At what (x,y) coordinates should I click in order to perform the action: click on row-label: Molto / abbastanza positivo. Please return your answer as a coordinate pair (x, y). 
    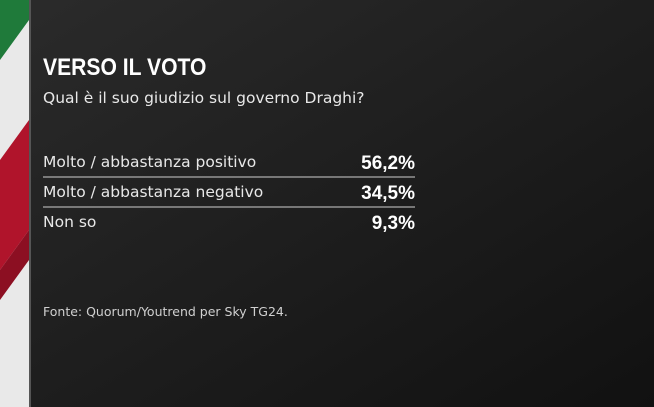
    Looking at the image, I should click on (149, 162).